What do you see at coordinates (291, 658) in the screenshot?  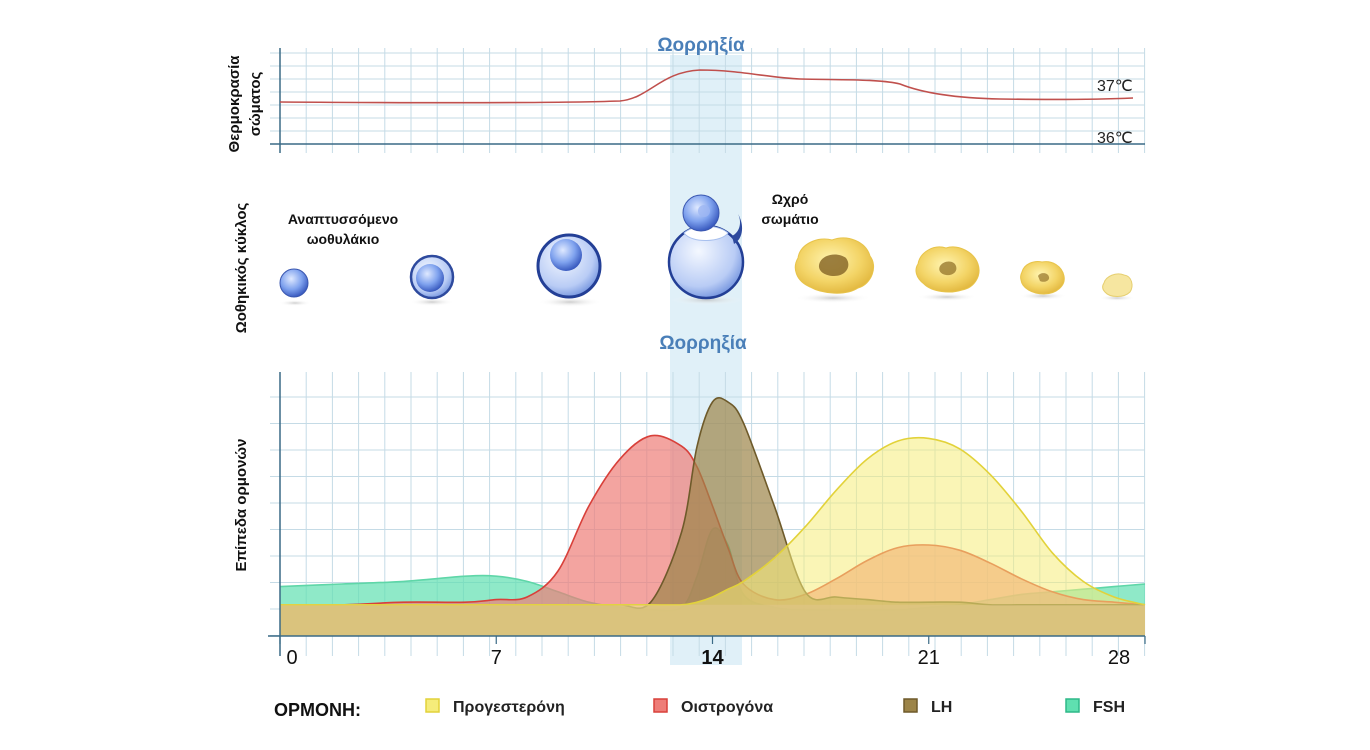 I see `x-tick-label: 0` at bounding box center [291, 658].